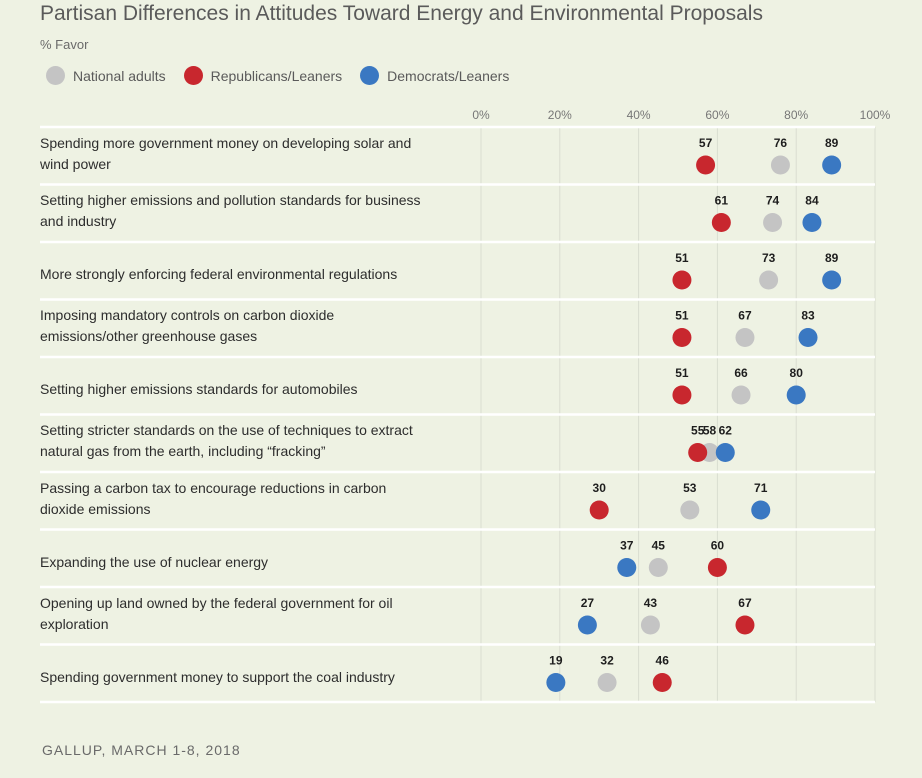 Image resolution: width=922 pixels, height=778 pixels. Describe the element at coordinates (875, 115) in the screenshot. I see `x-tick-label: 100%` at that location.